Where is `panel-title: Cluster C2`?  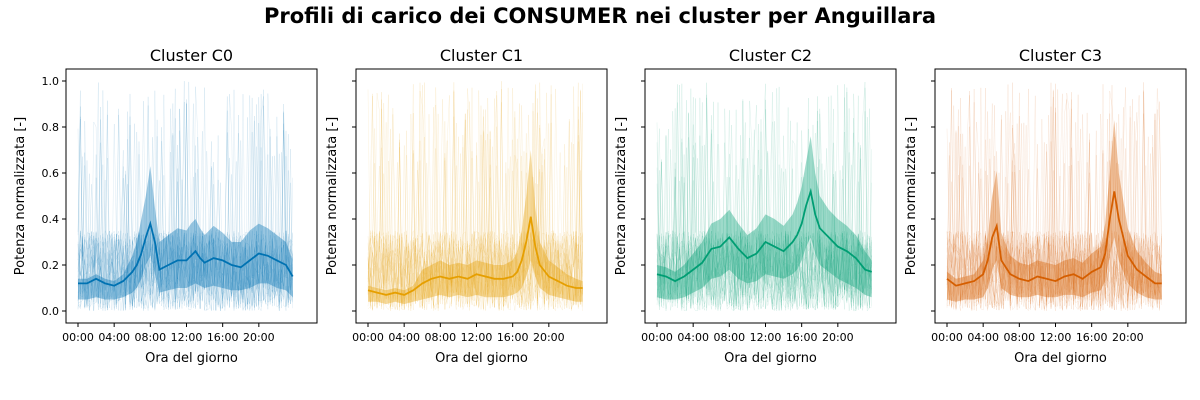 panel-title: Cluster C2 is located at coordinates (770, 55).